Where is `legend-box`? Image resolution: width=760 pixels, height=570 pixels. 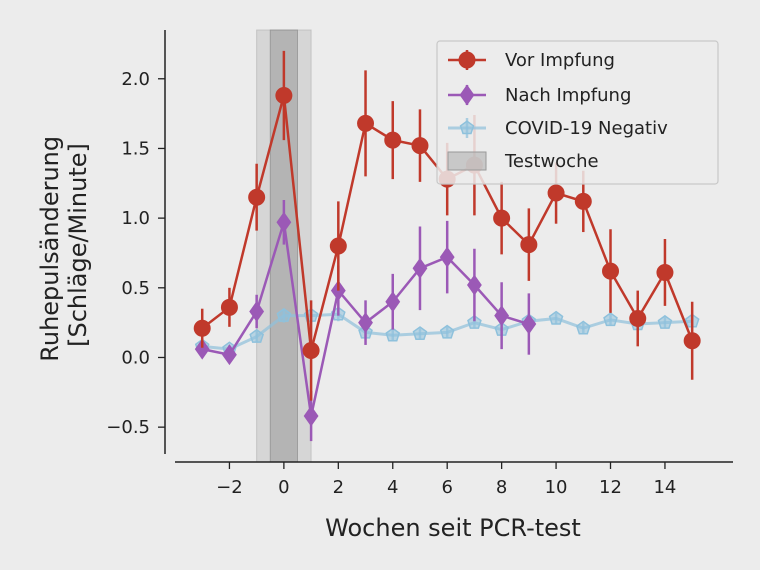 legend-box is located at coordinates (577, 112).